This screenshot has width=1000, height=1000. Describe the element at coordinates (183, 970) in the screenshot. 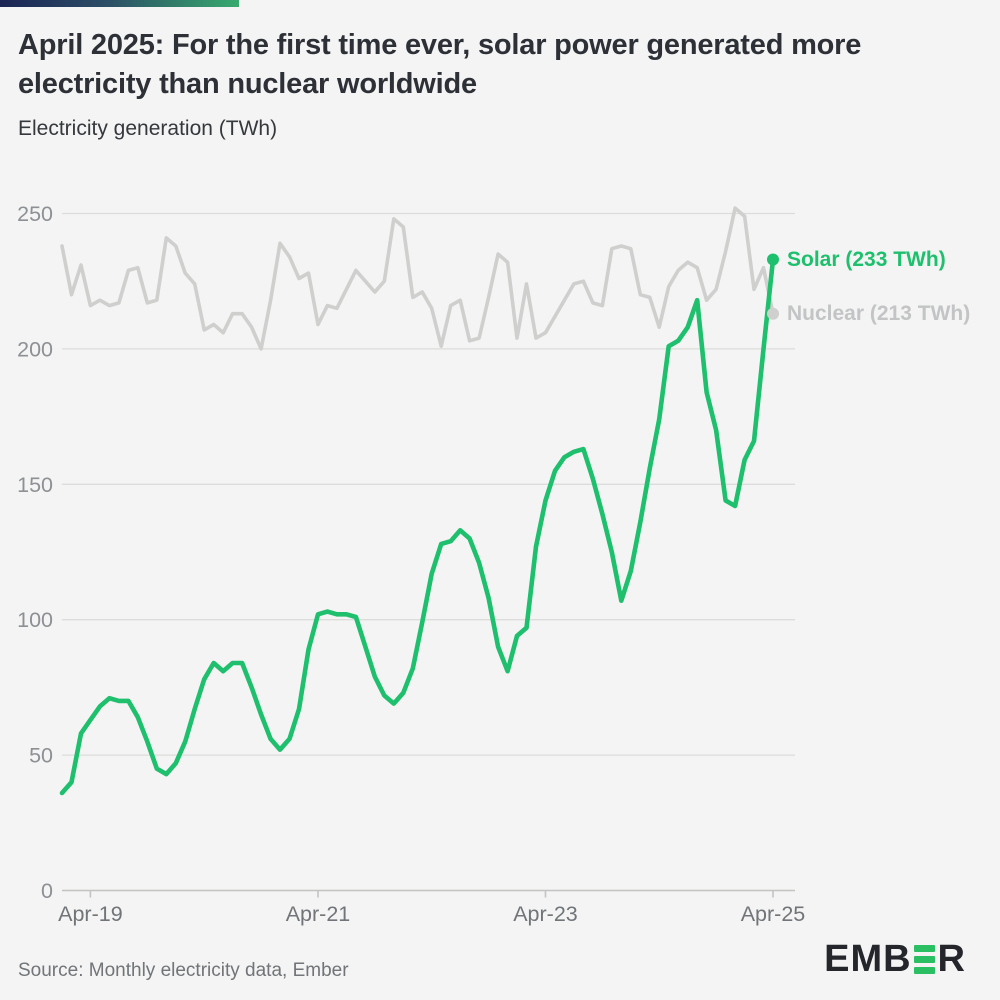

I see `source-text: Source: Monthly electricity data, Ember` at that location.